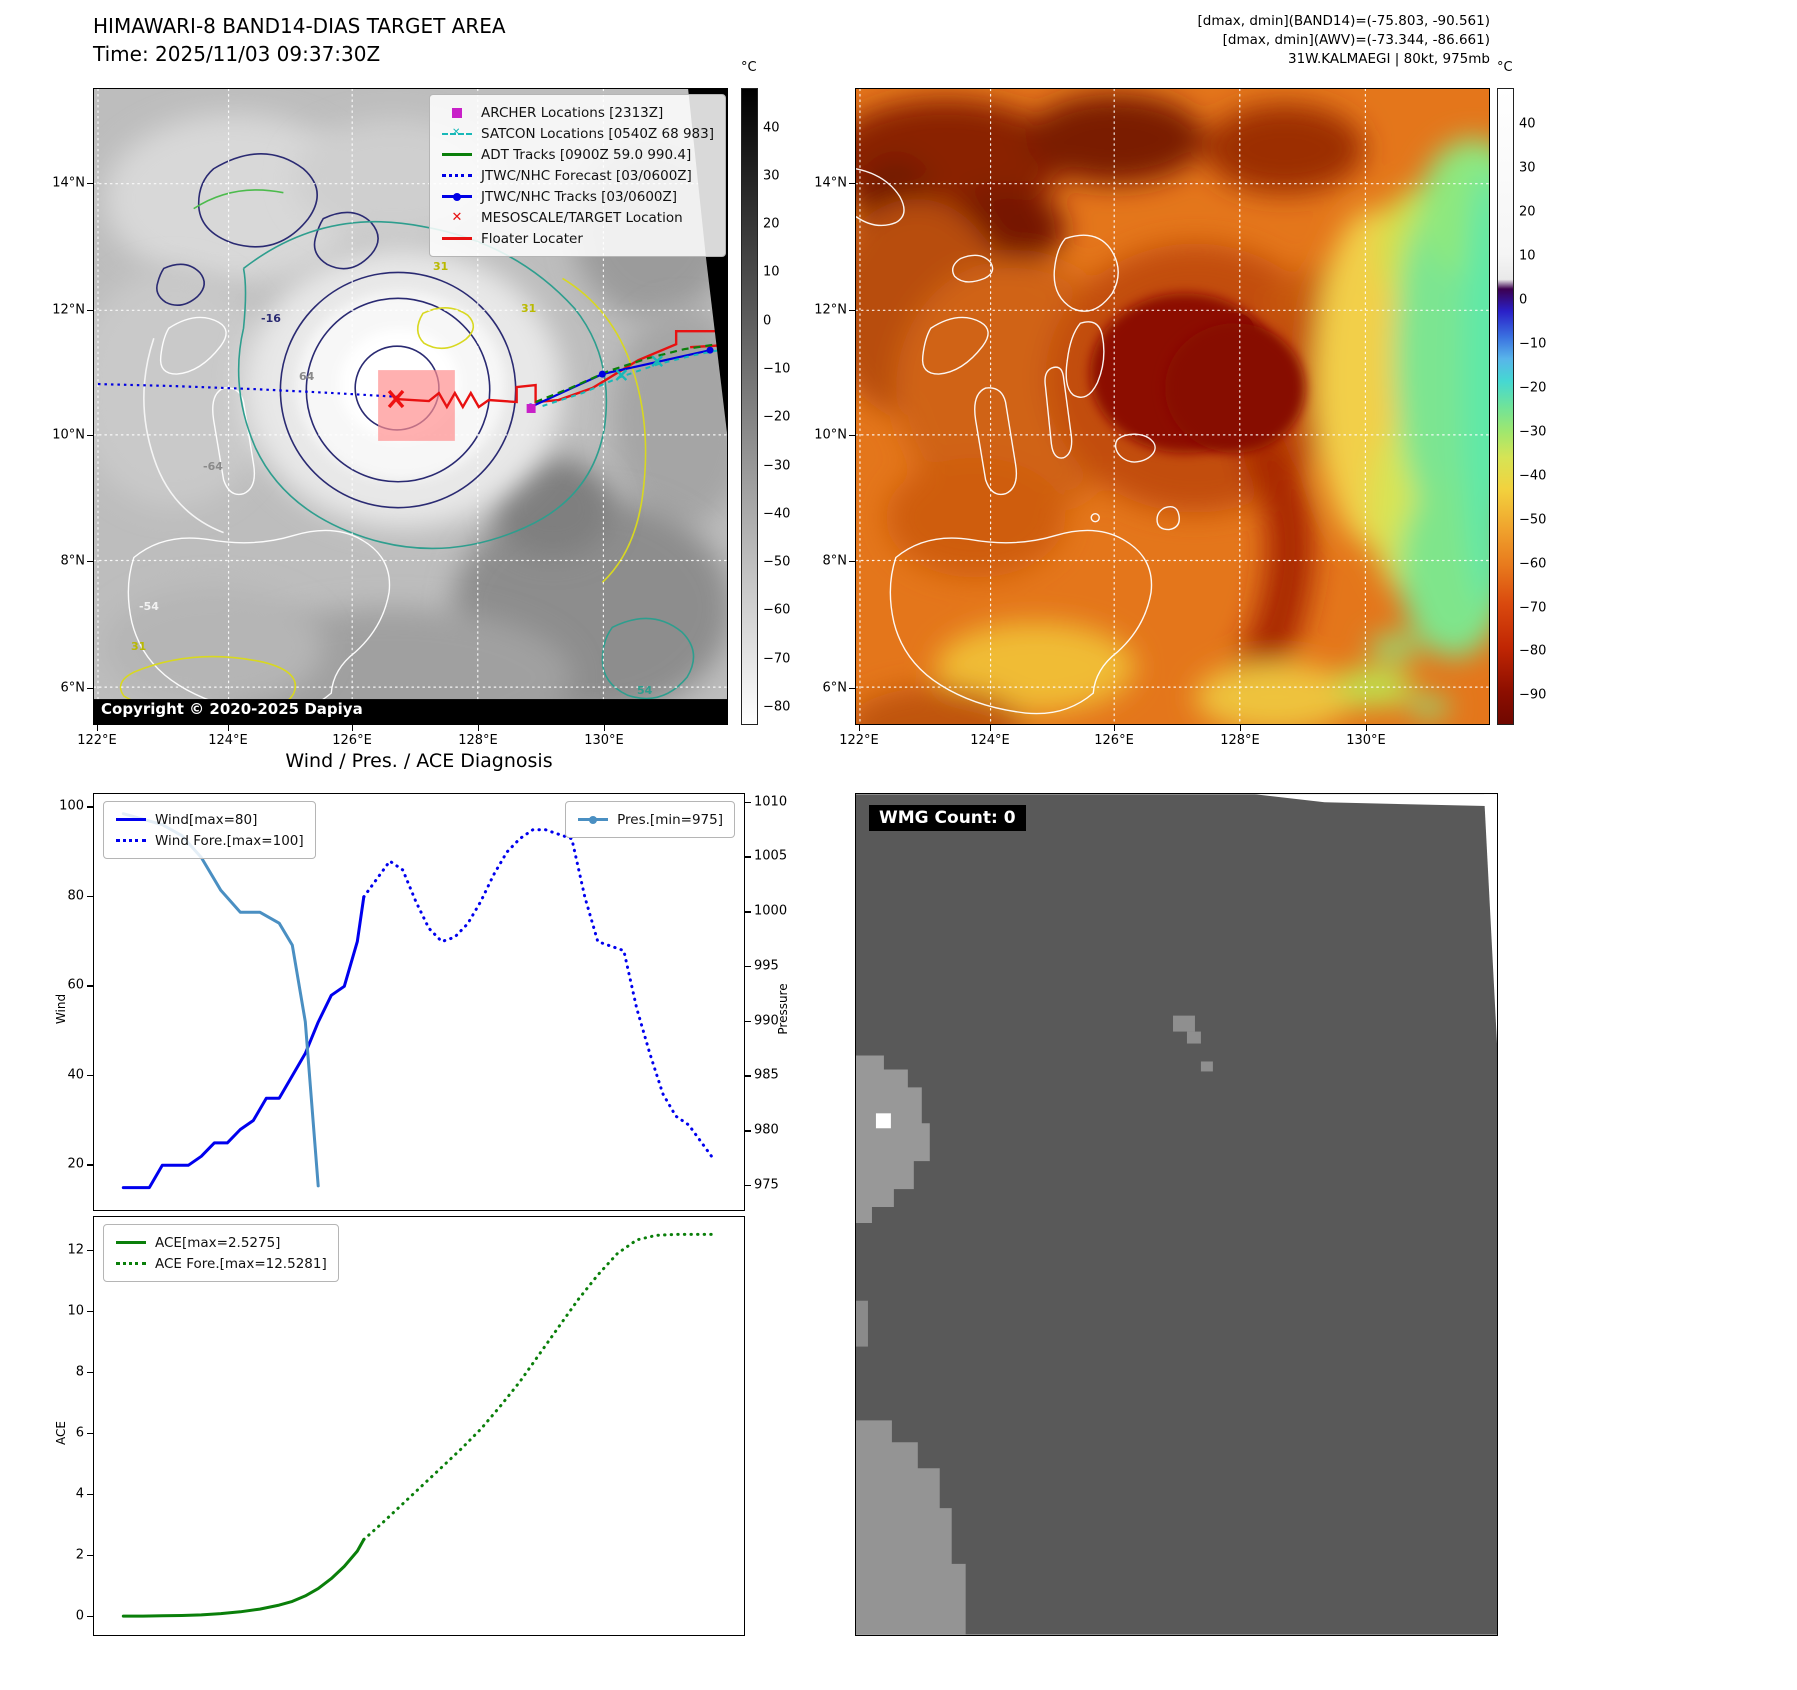 This screenshot has width=1797, height=1690. What do you see at coordinates (213, 466) in the screenshot?
I see `contour-label: -64` at bounding box center [213, 466].